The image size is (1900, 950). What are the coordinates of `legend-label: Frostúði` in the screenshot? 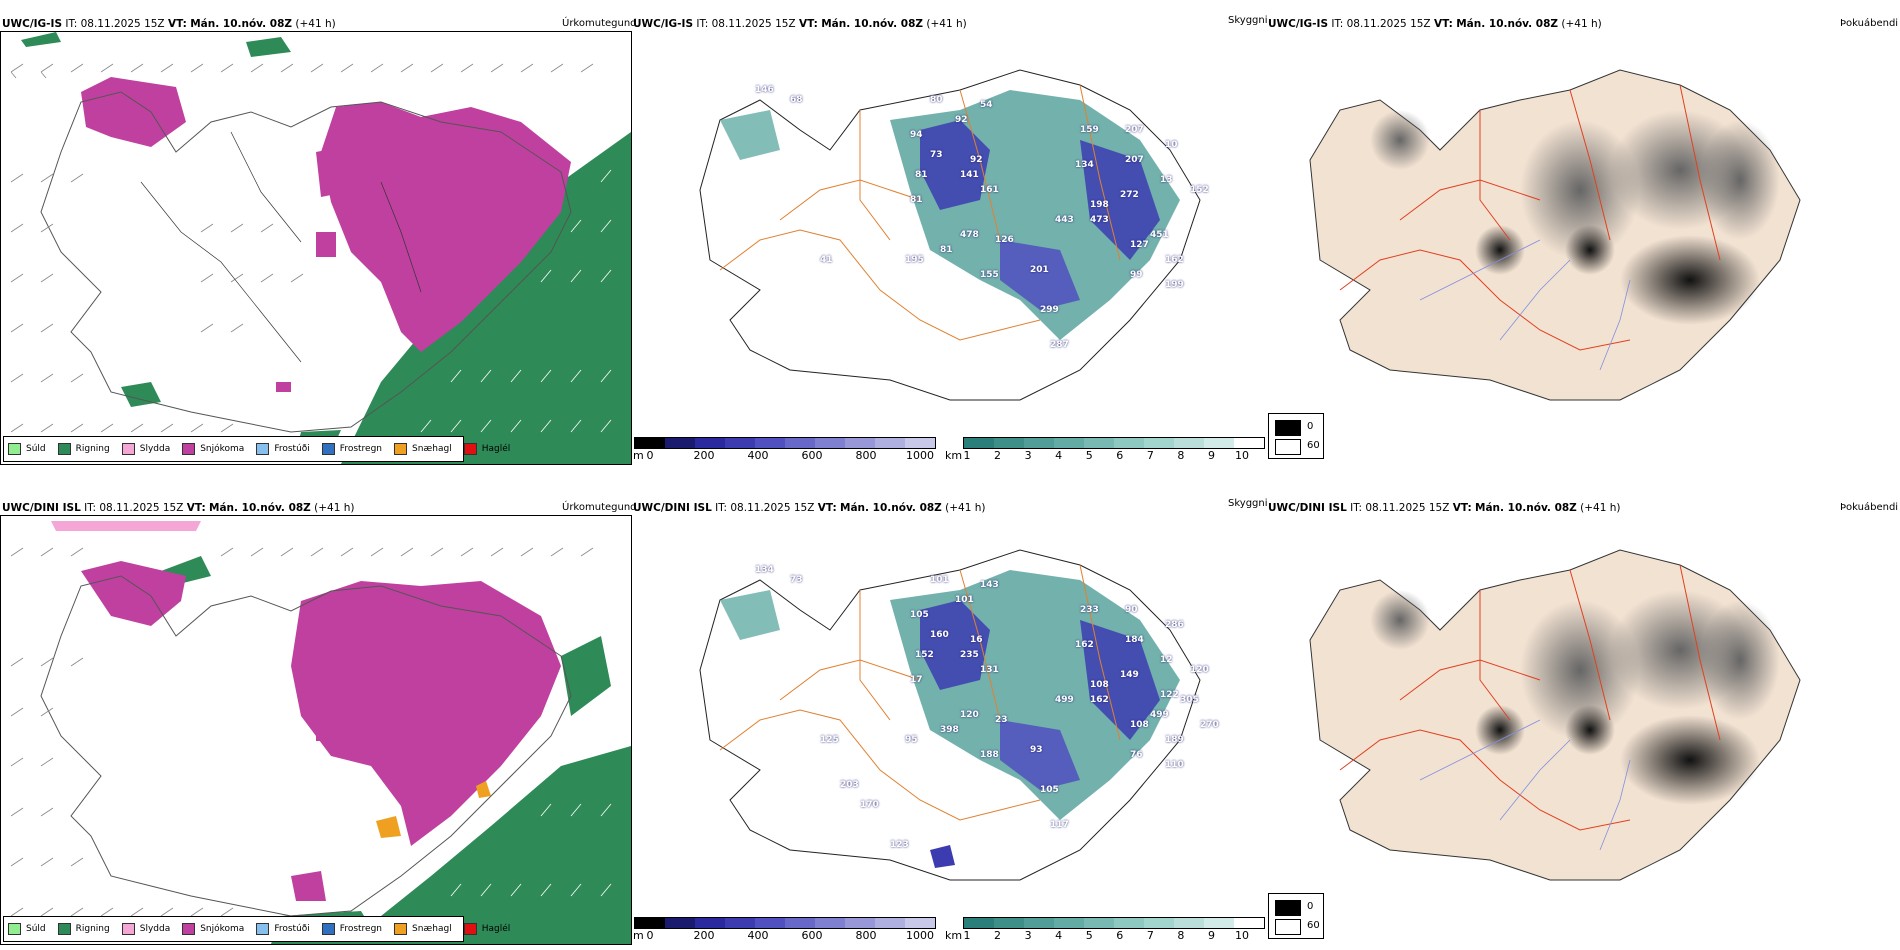 It's located at (292, 449).